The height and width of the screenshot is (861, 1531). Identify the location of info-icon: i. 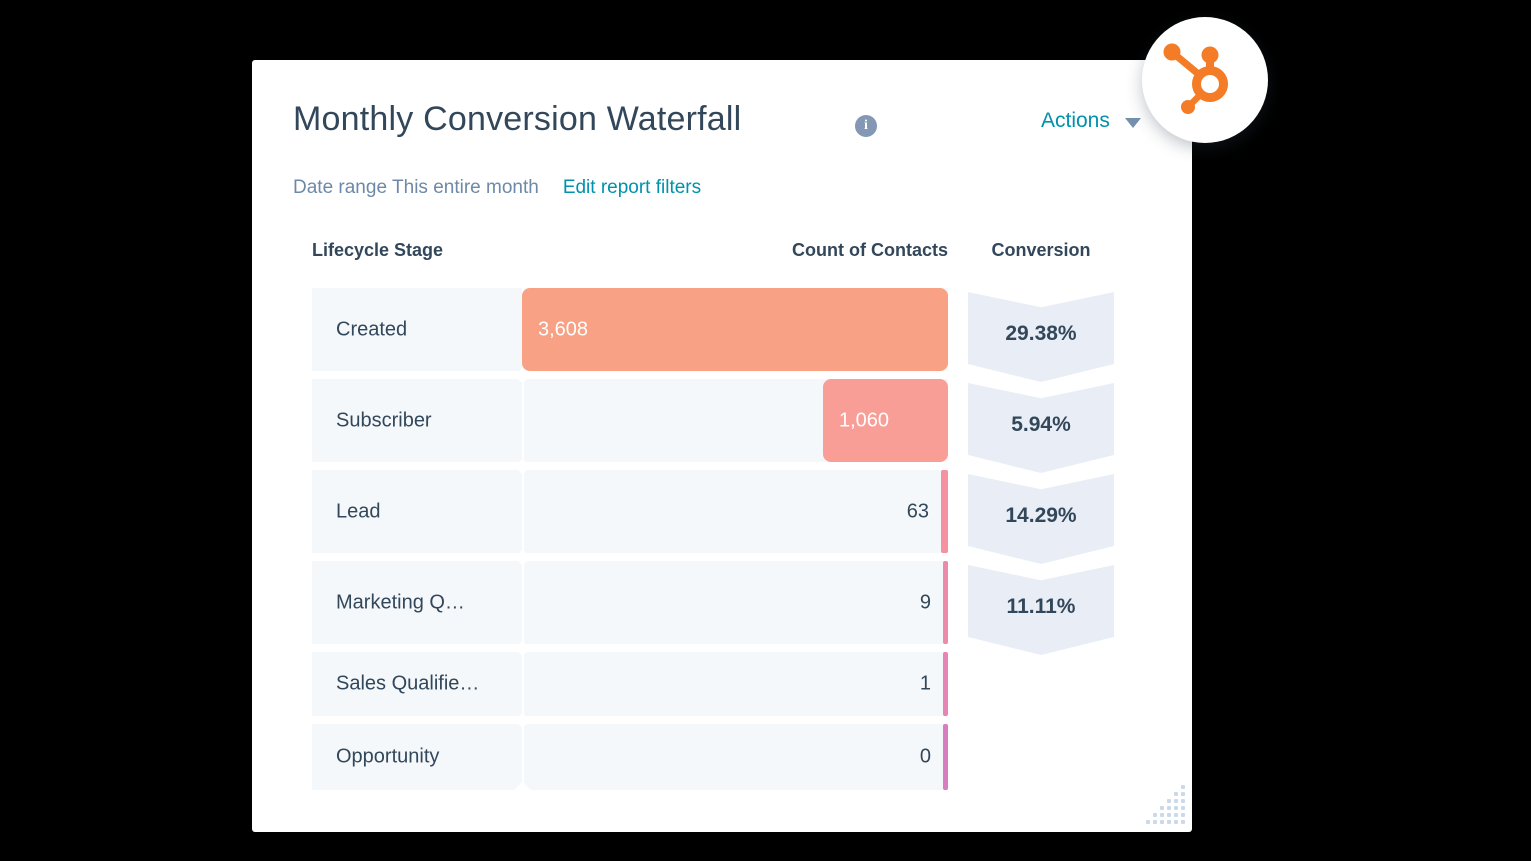
(866, 126).